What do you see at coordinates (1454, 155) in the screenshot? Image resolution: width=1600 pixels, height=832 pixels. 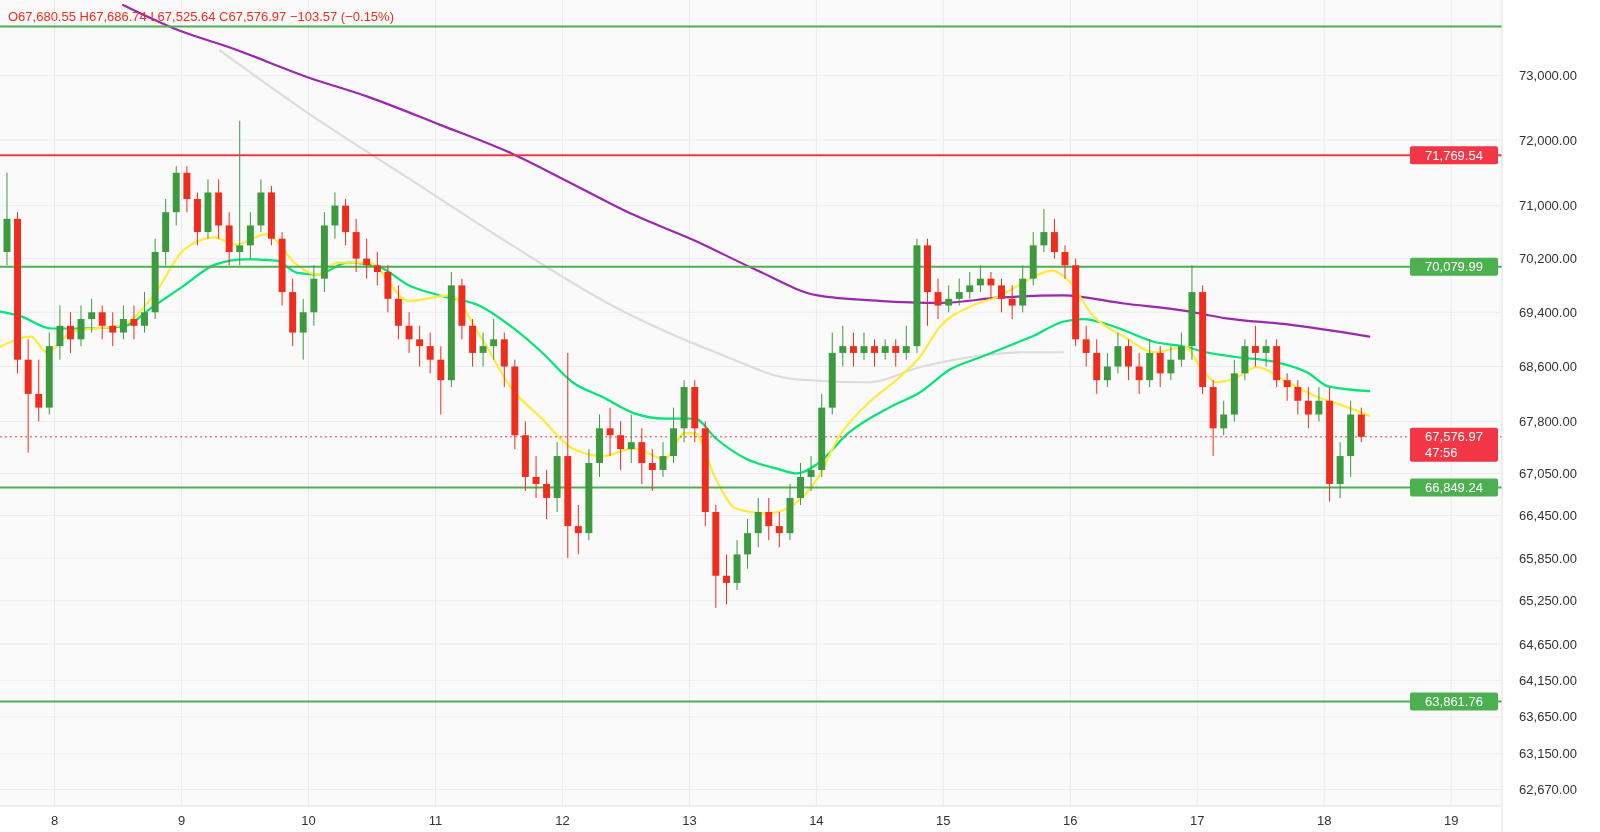 I see `ref-line-label: 71,769.54` at bounding box center [1454, 155].